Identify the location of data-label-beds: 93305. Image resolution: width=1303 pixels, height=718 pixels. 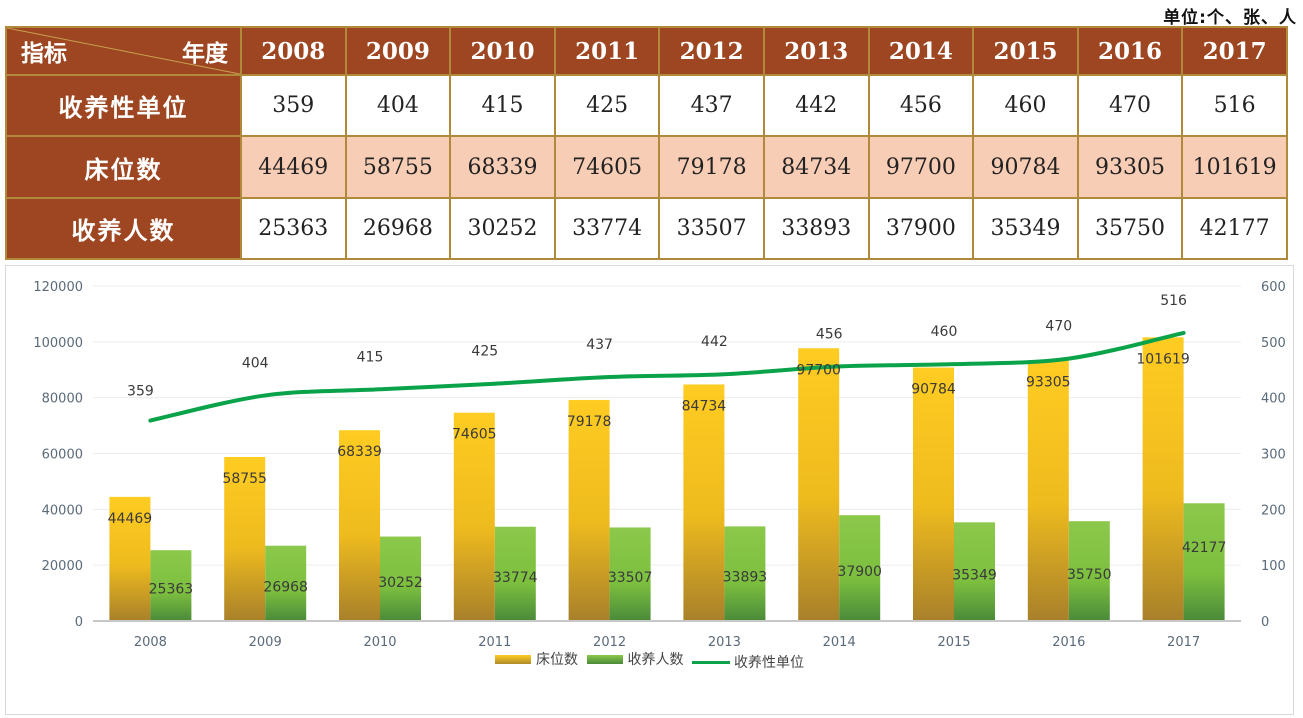
(1048, 383).